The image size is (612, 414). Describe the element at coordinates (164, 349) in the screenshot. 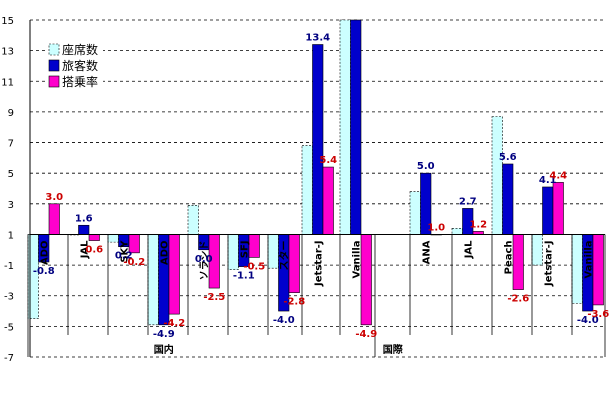

I see `group-label: 国内` at that location.